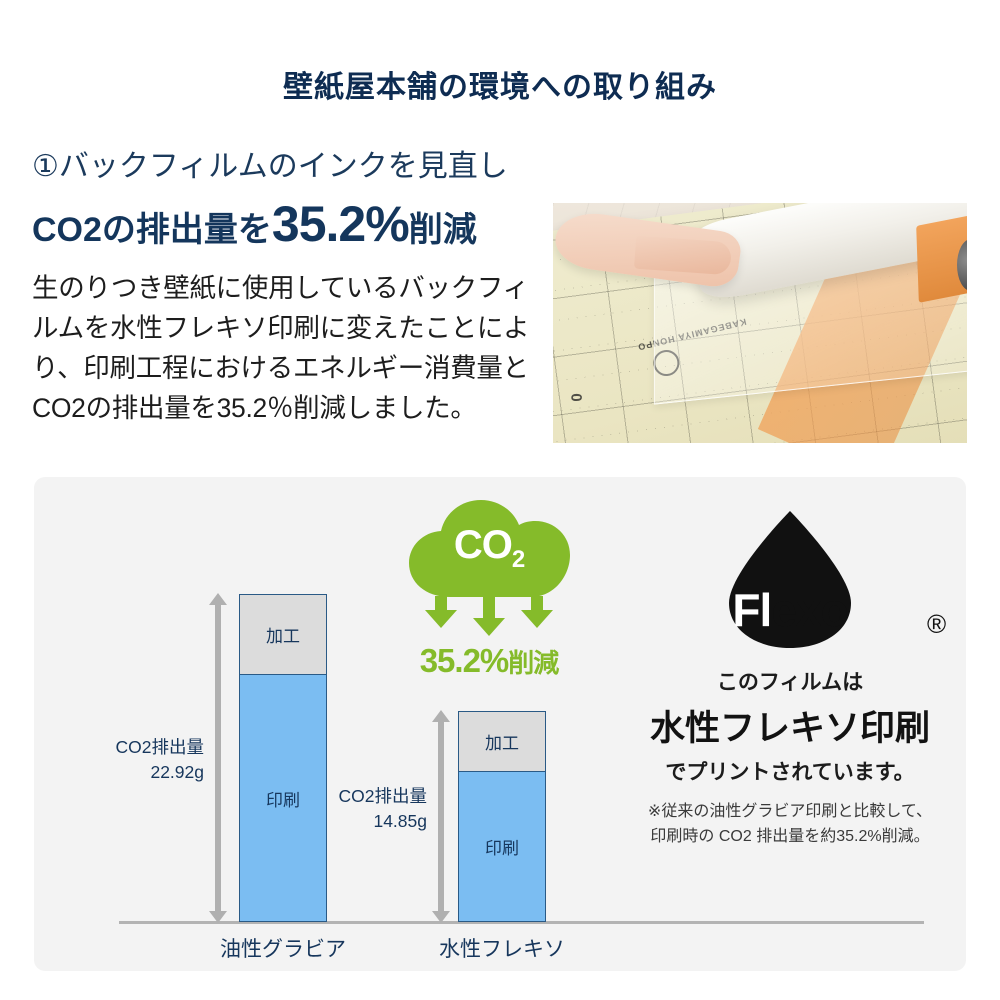  What do you see at coordinates (483, 545) in the screenshot?
I see `co2-cloud-label-main: CO` at bounding box center [483, 545].